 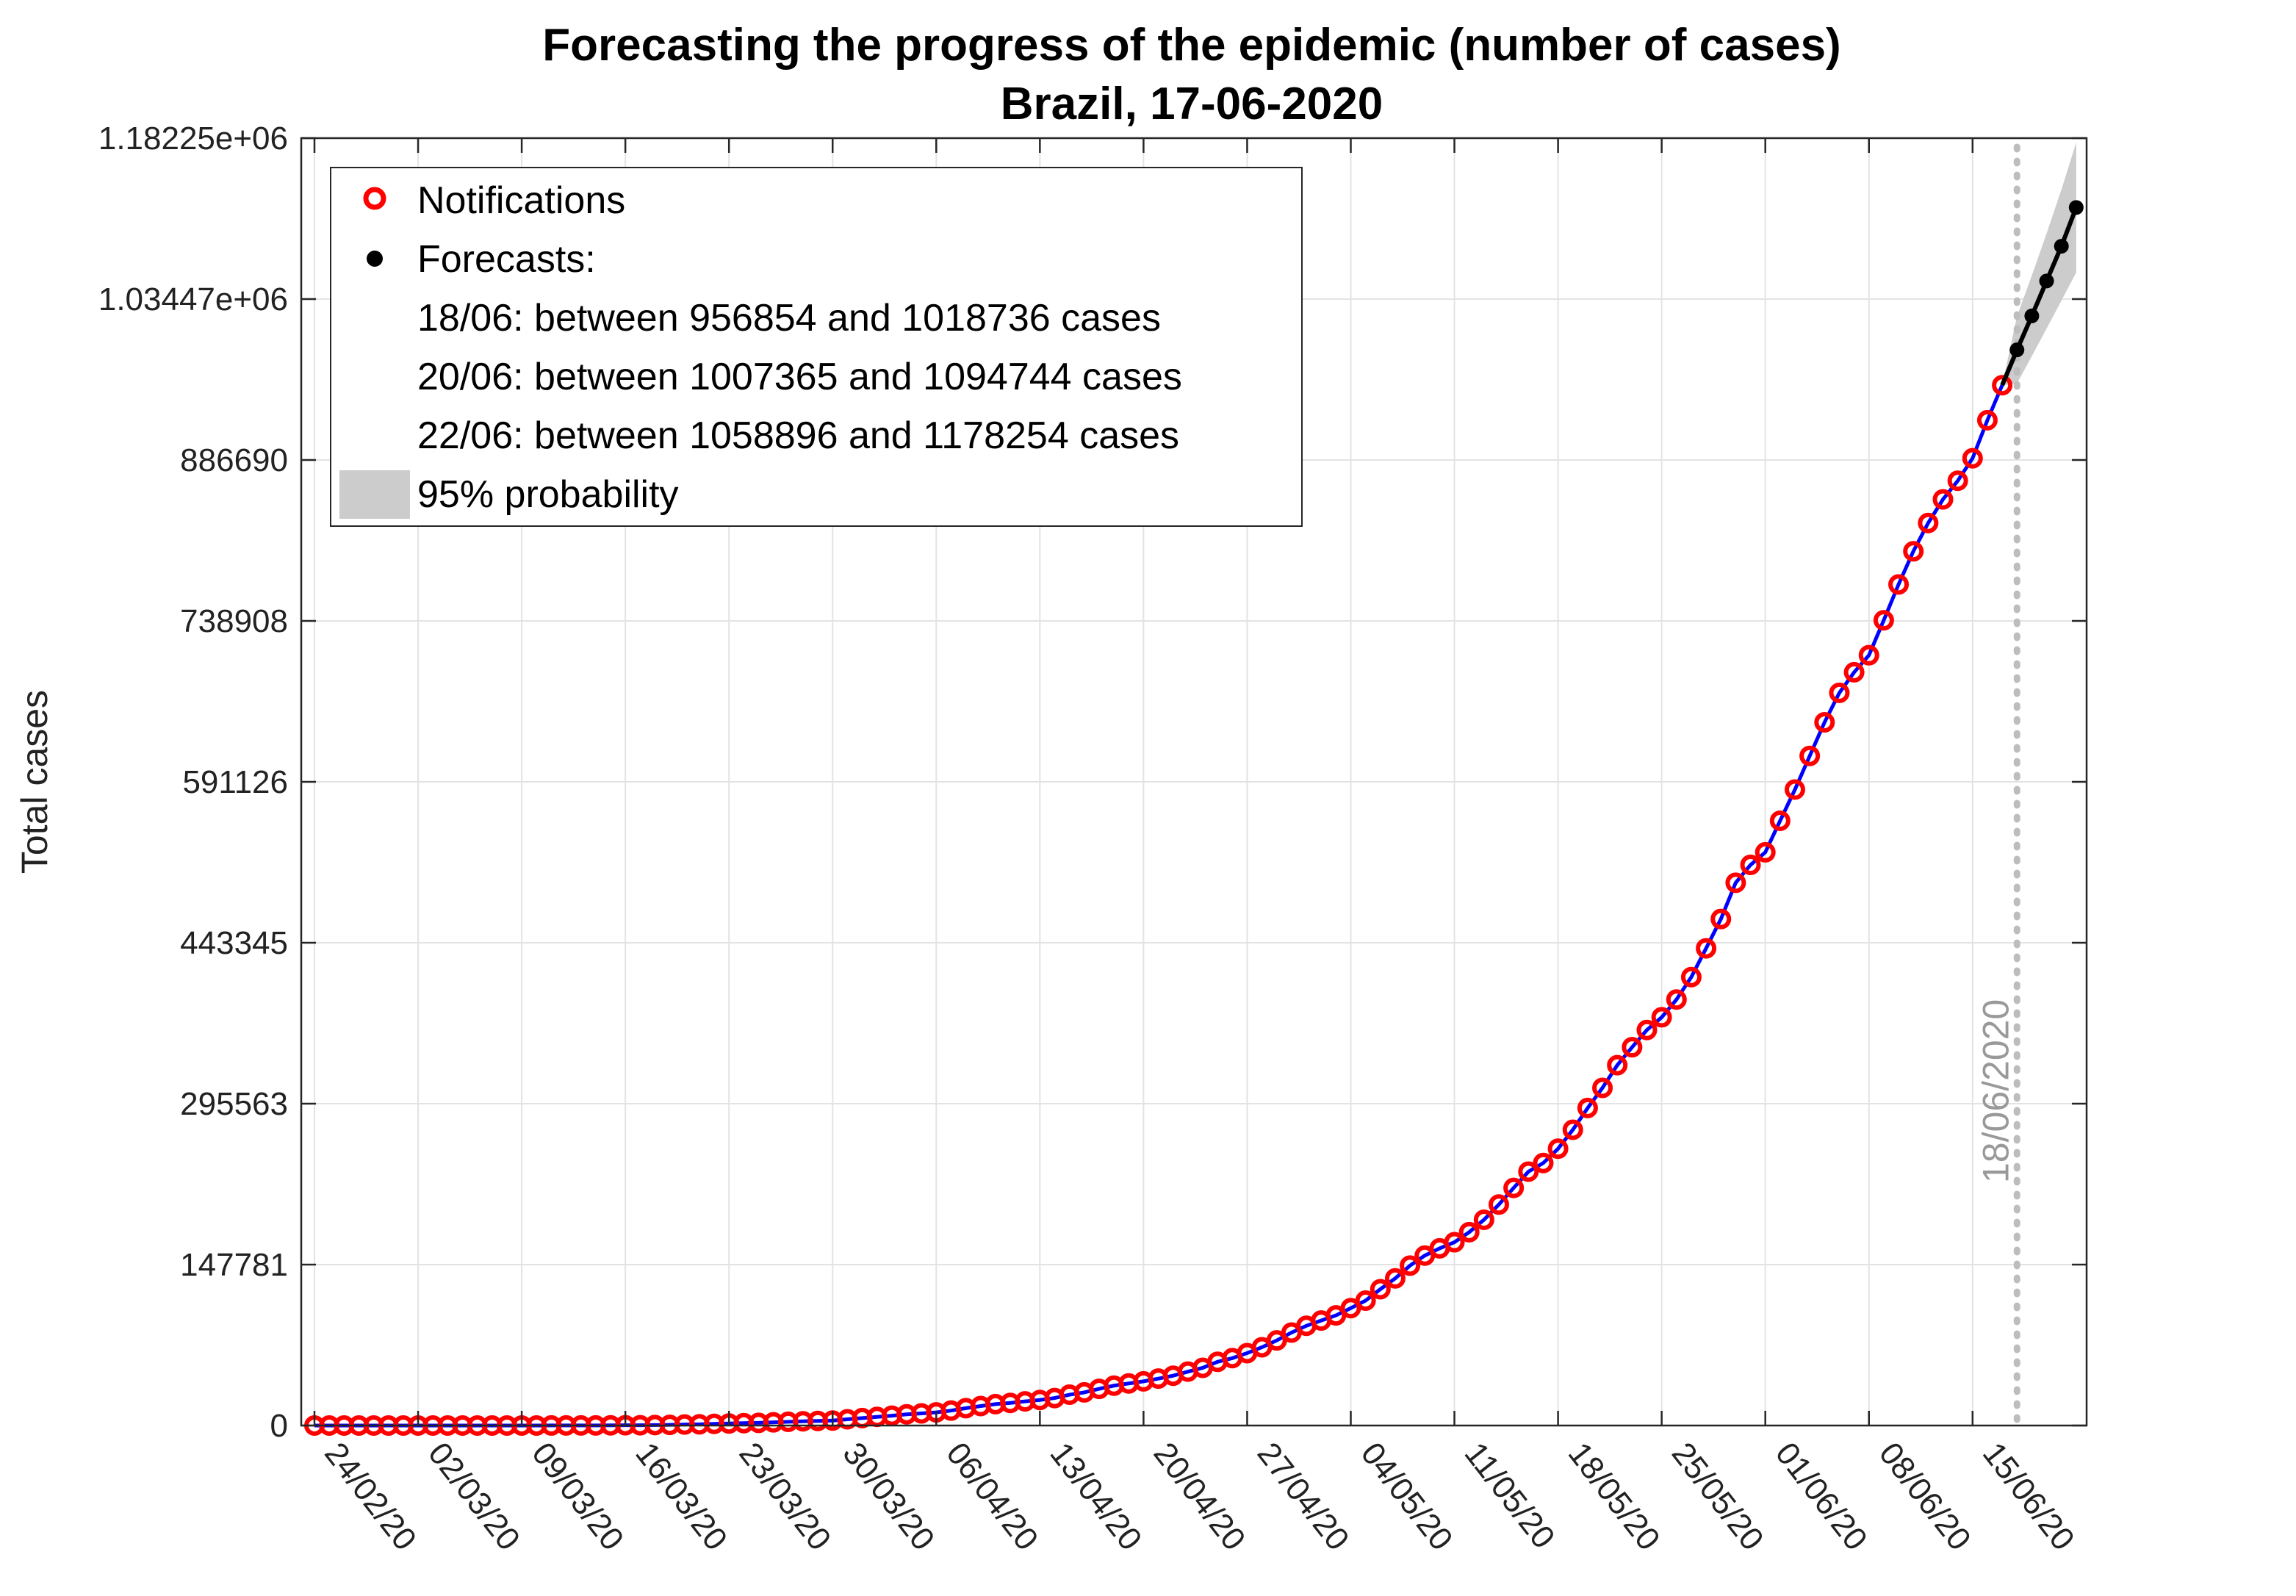 What do you see at coordinates (234, 943) in the screenshot?
I see `y-tick-label: 443345` at bounding box center [234, 943].